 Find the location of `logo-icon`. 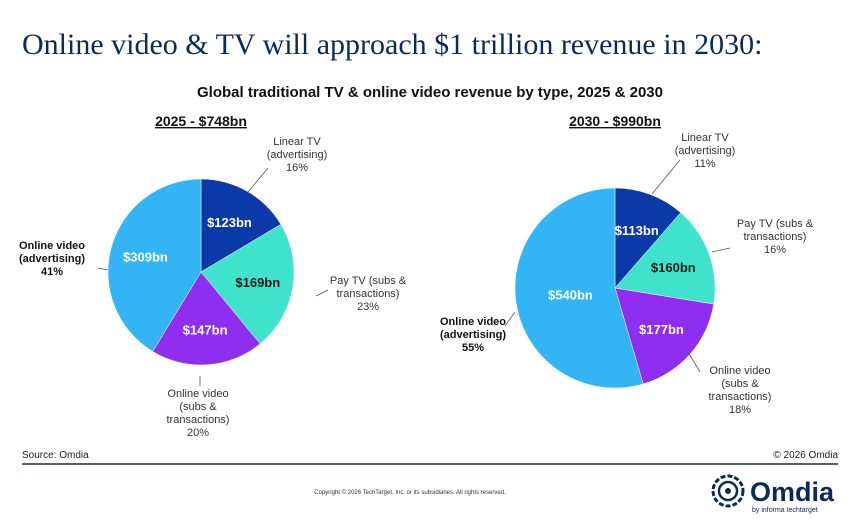

logo-icon is located at coordinates (728, 491).